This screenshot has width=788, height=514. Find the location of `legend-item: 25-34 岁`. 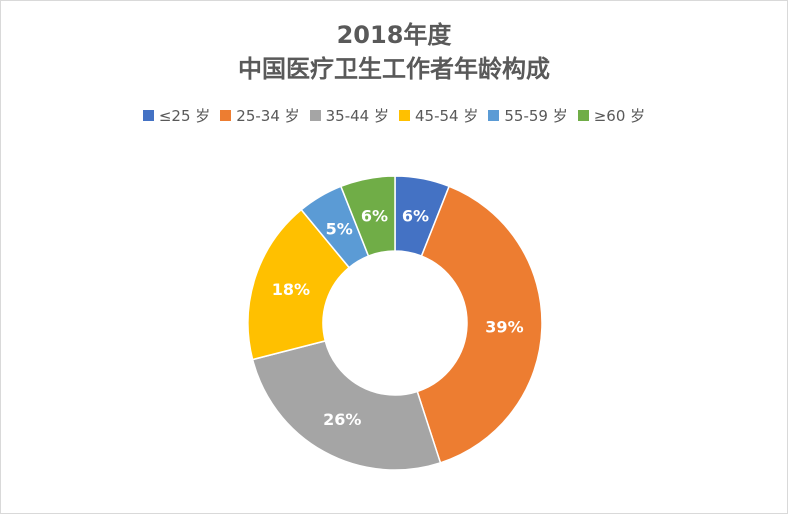

legend-item: 25-34 岁 is located at coordinates (260, 115).